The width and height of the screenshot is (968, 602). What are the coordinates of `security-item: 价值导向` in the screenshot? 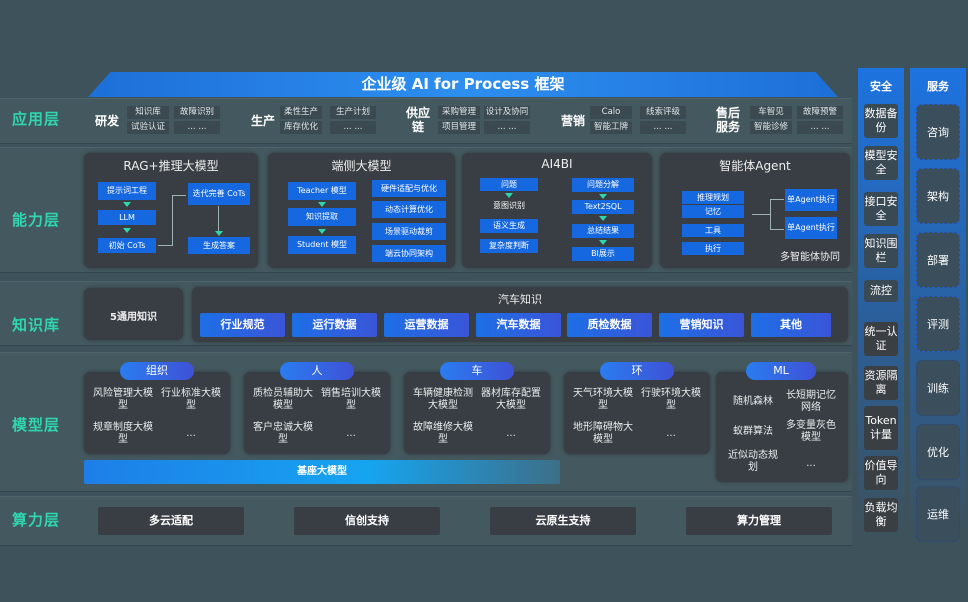 It's located at (881, 473).